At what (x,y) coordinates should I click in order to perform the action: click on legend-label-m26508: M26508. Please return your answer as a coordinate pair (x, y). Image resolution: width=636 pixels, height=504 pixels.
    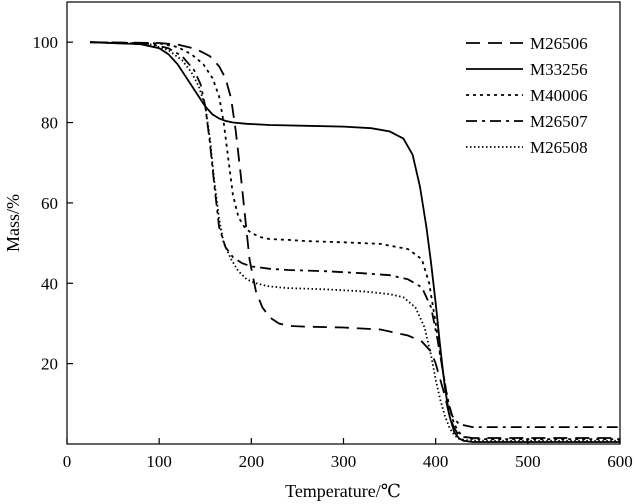
    Looking at the image, I should click on (559, 147).